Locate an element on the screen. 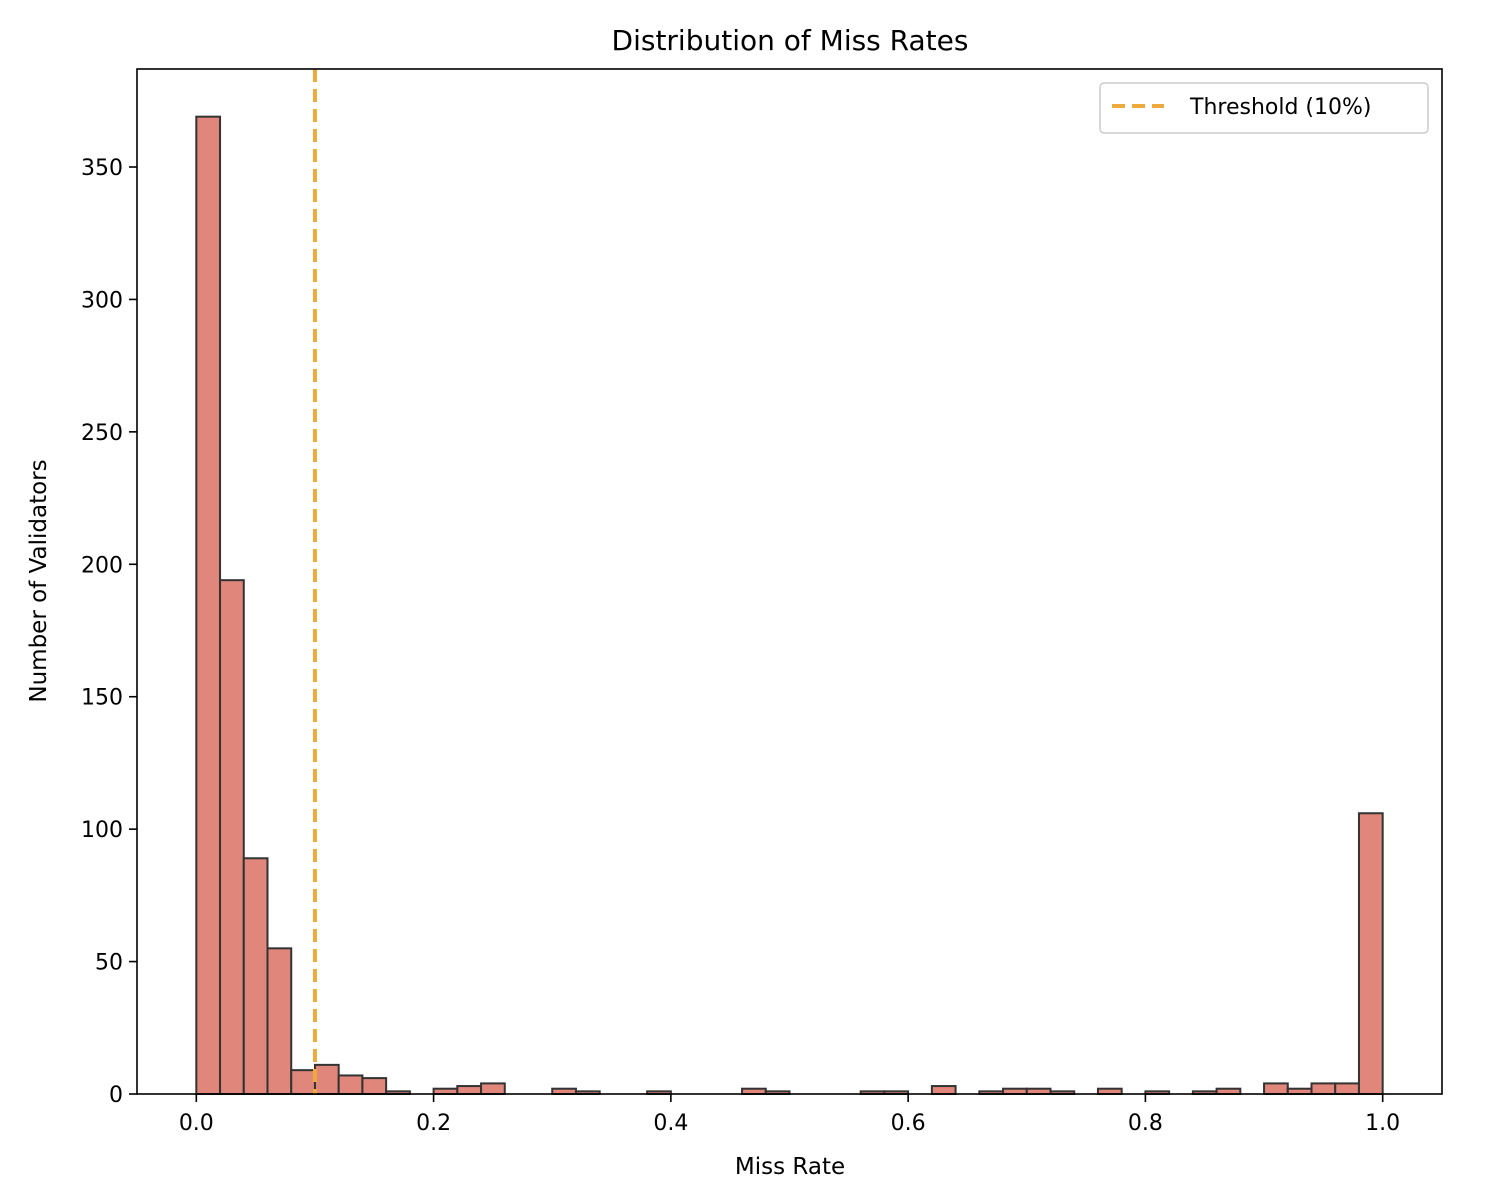 The image size is (1498, 1203). y-tick-label: 250 is located at coordinates (102, 433).